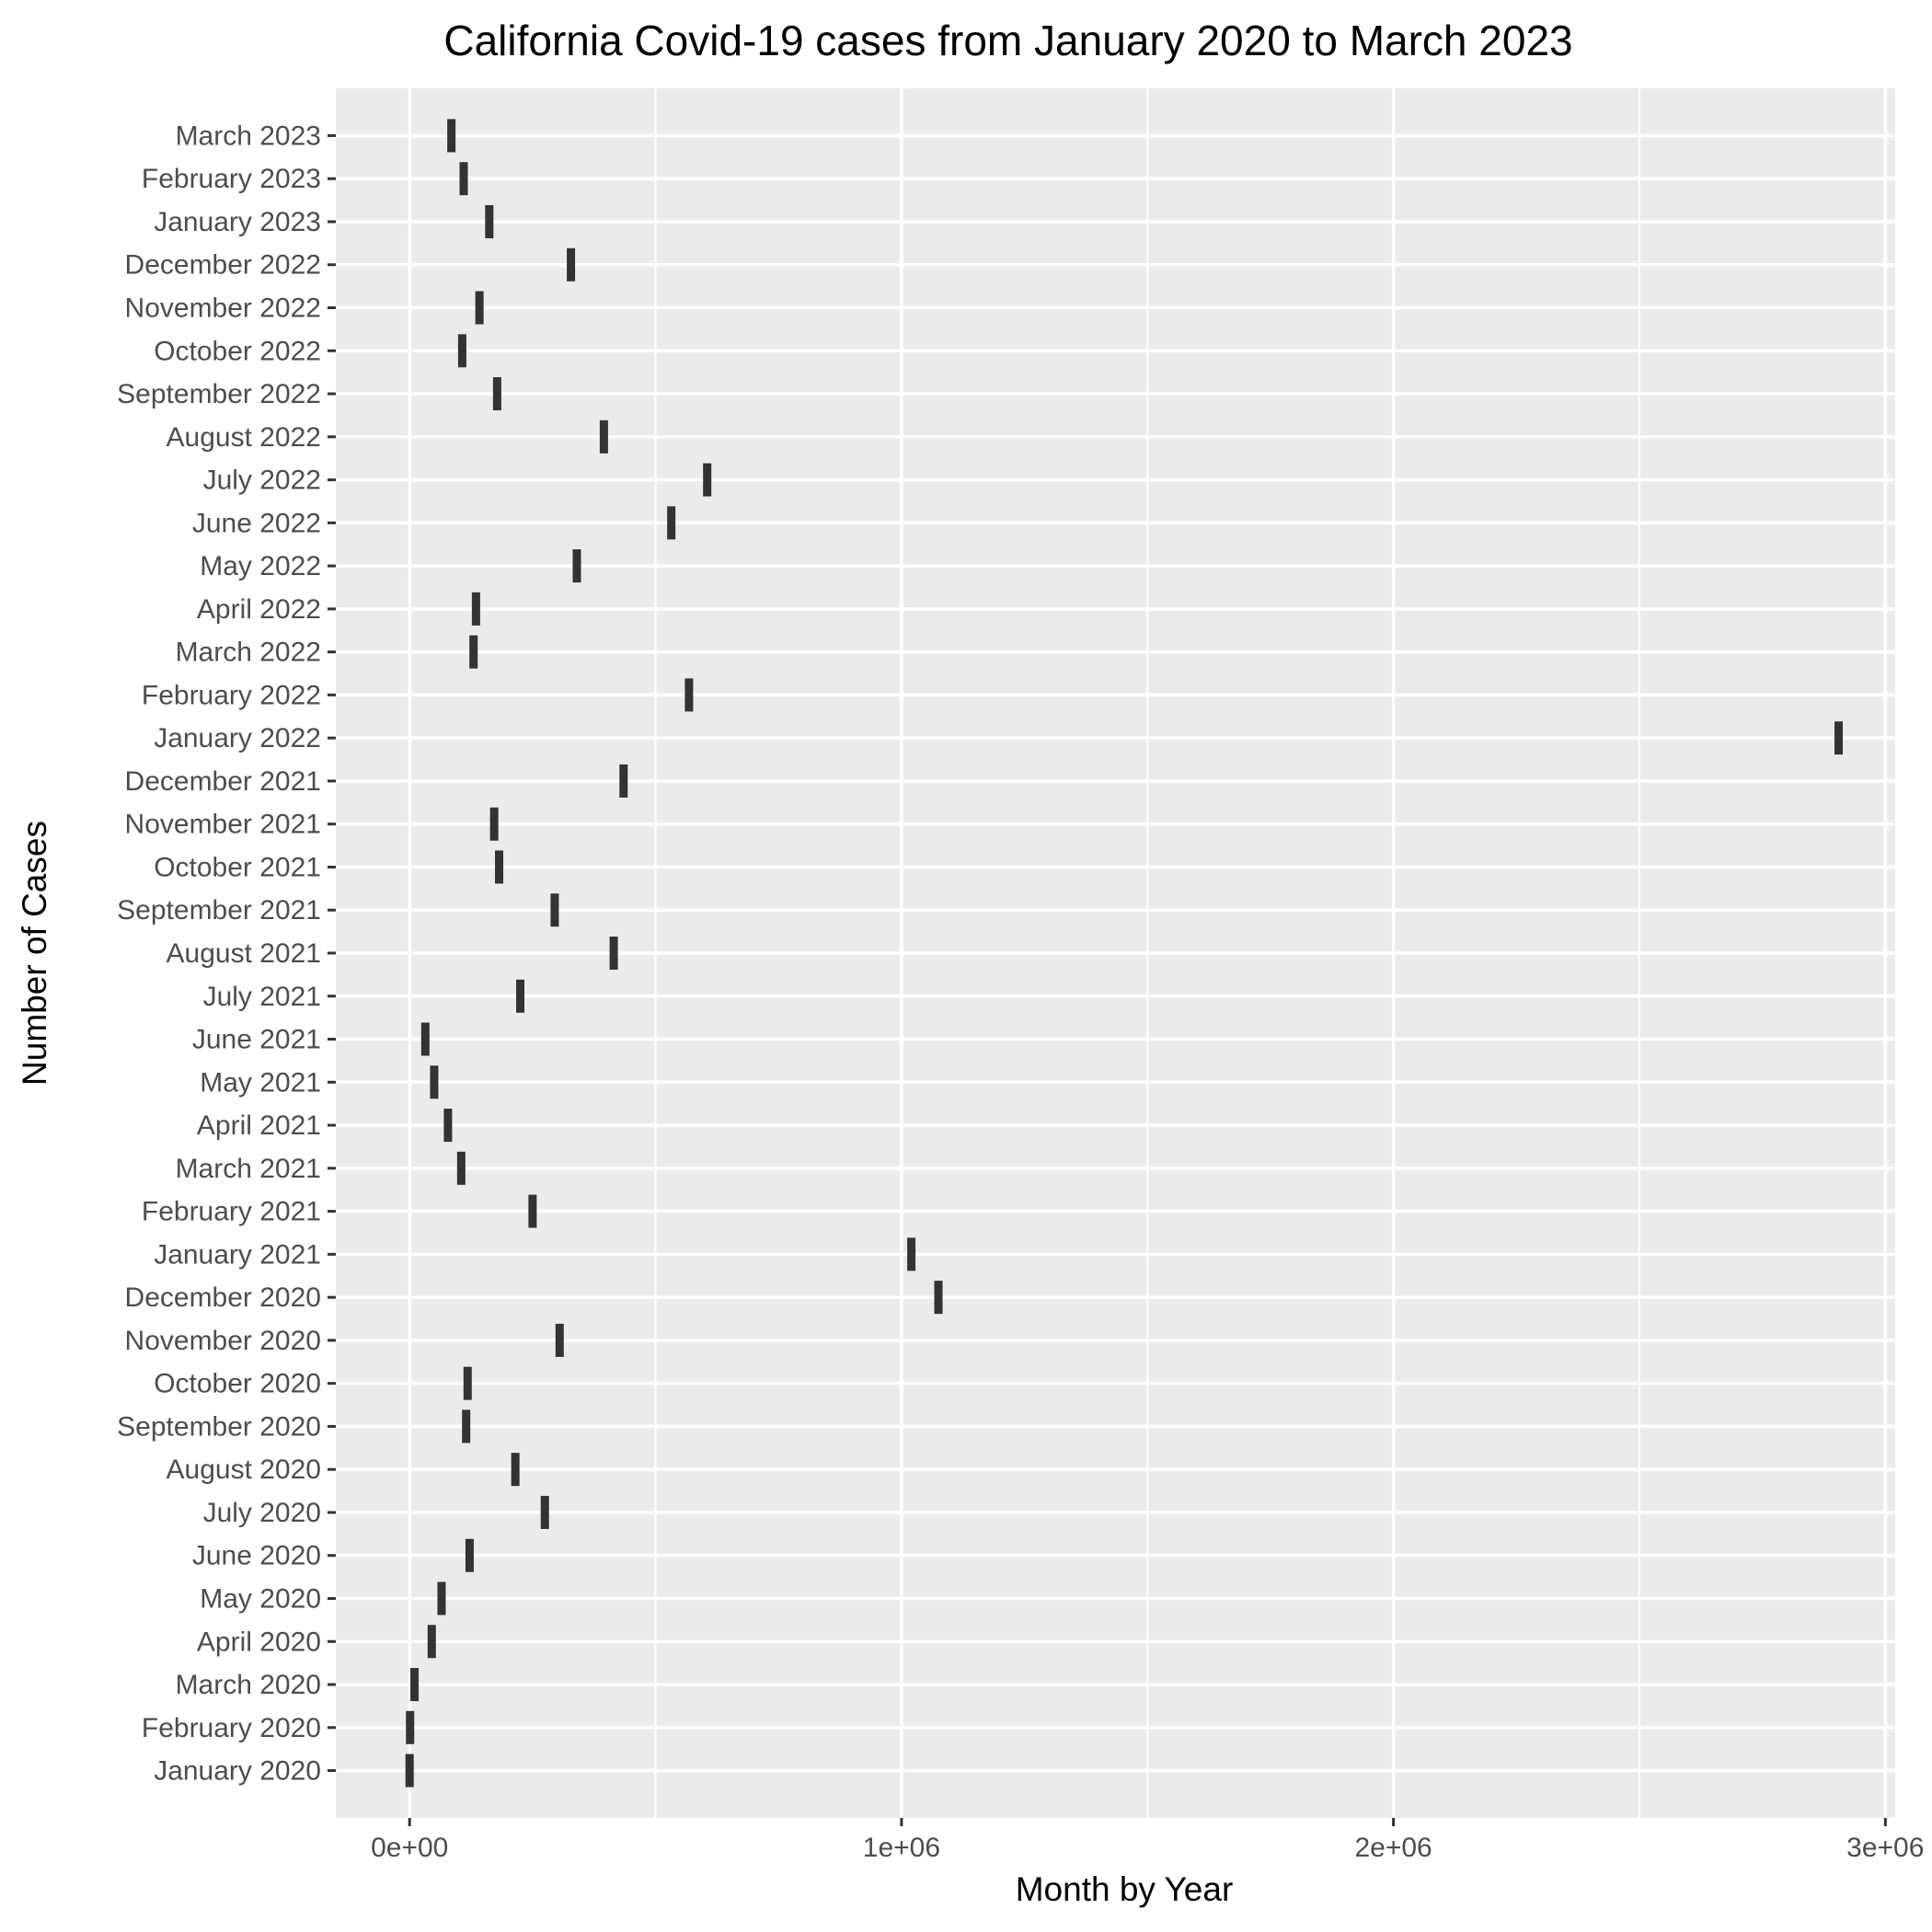 The image size is (1932, 1932). I want to click on y-tick-label: December 2020, so click(223, 1297).